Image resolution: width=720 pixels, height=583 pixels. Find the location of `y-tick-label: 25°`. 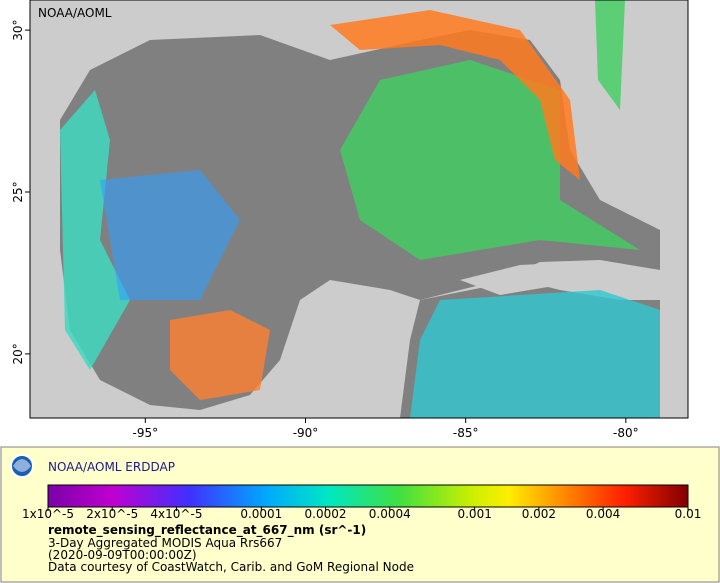

y-tick-label: 25° is located at coordinates (18, 191).